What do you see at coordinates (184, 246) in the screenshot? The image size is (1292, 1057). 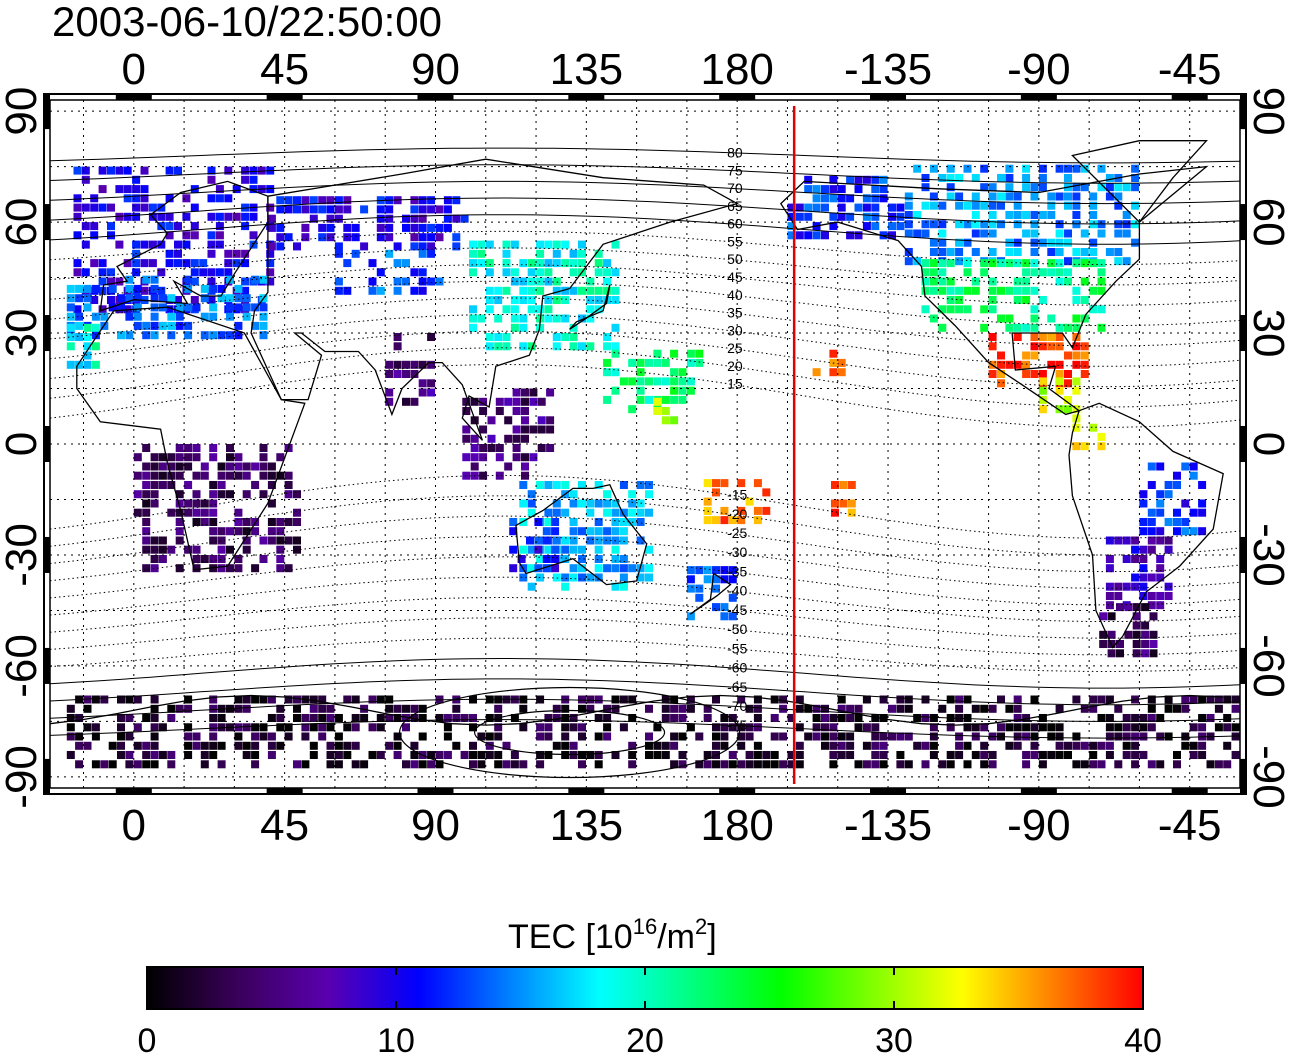 I see `coastline` at bounding box center [184, 246].